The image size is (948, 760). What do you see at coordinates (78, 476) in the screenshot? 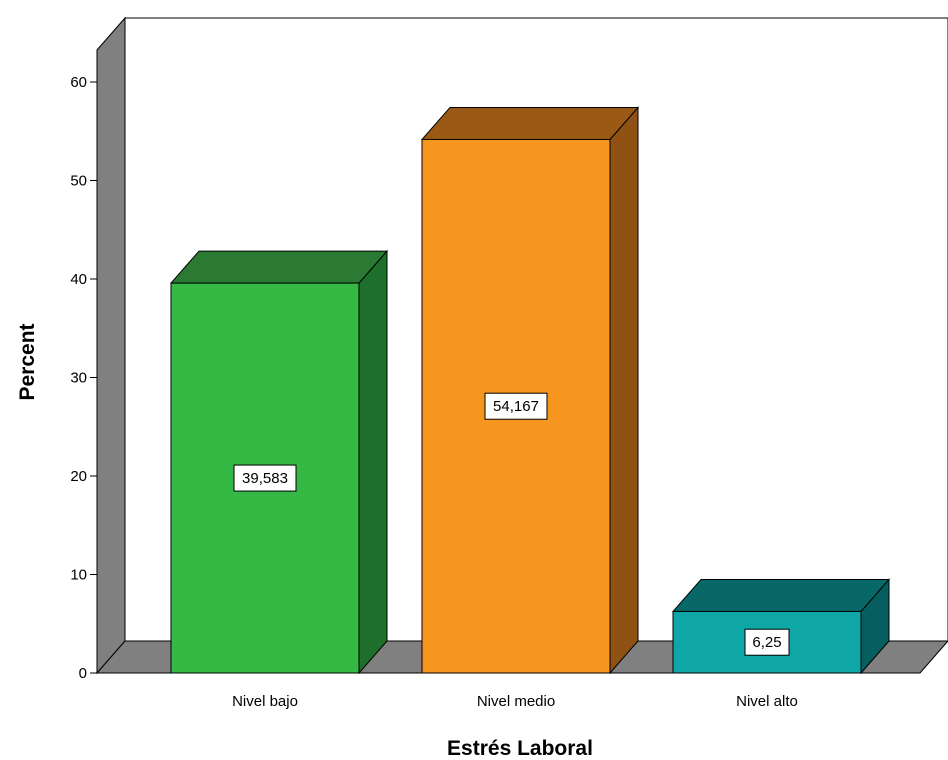
I see `y-tick-label: 20` at bounding box center [78, 476].